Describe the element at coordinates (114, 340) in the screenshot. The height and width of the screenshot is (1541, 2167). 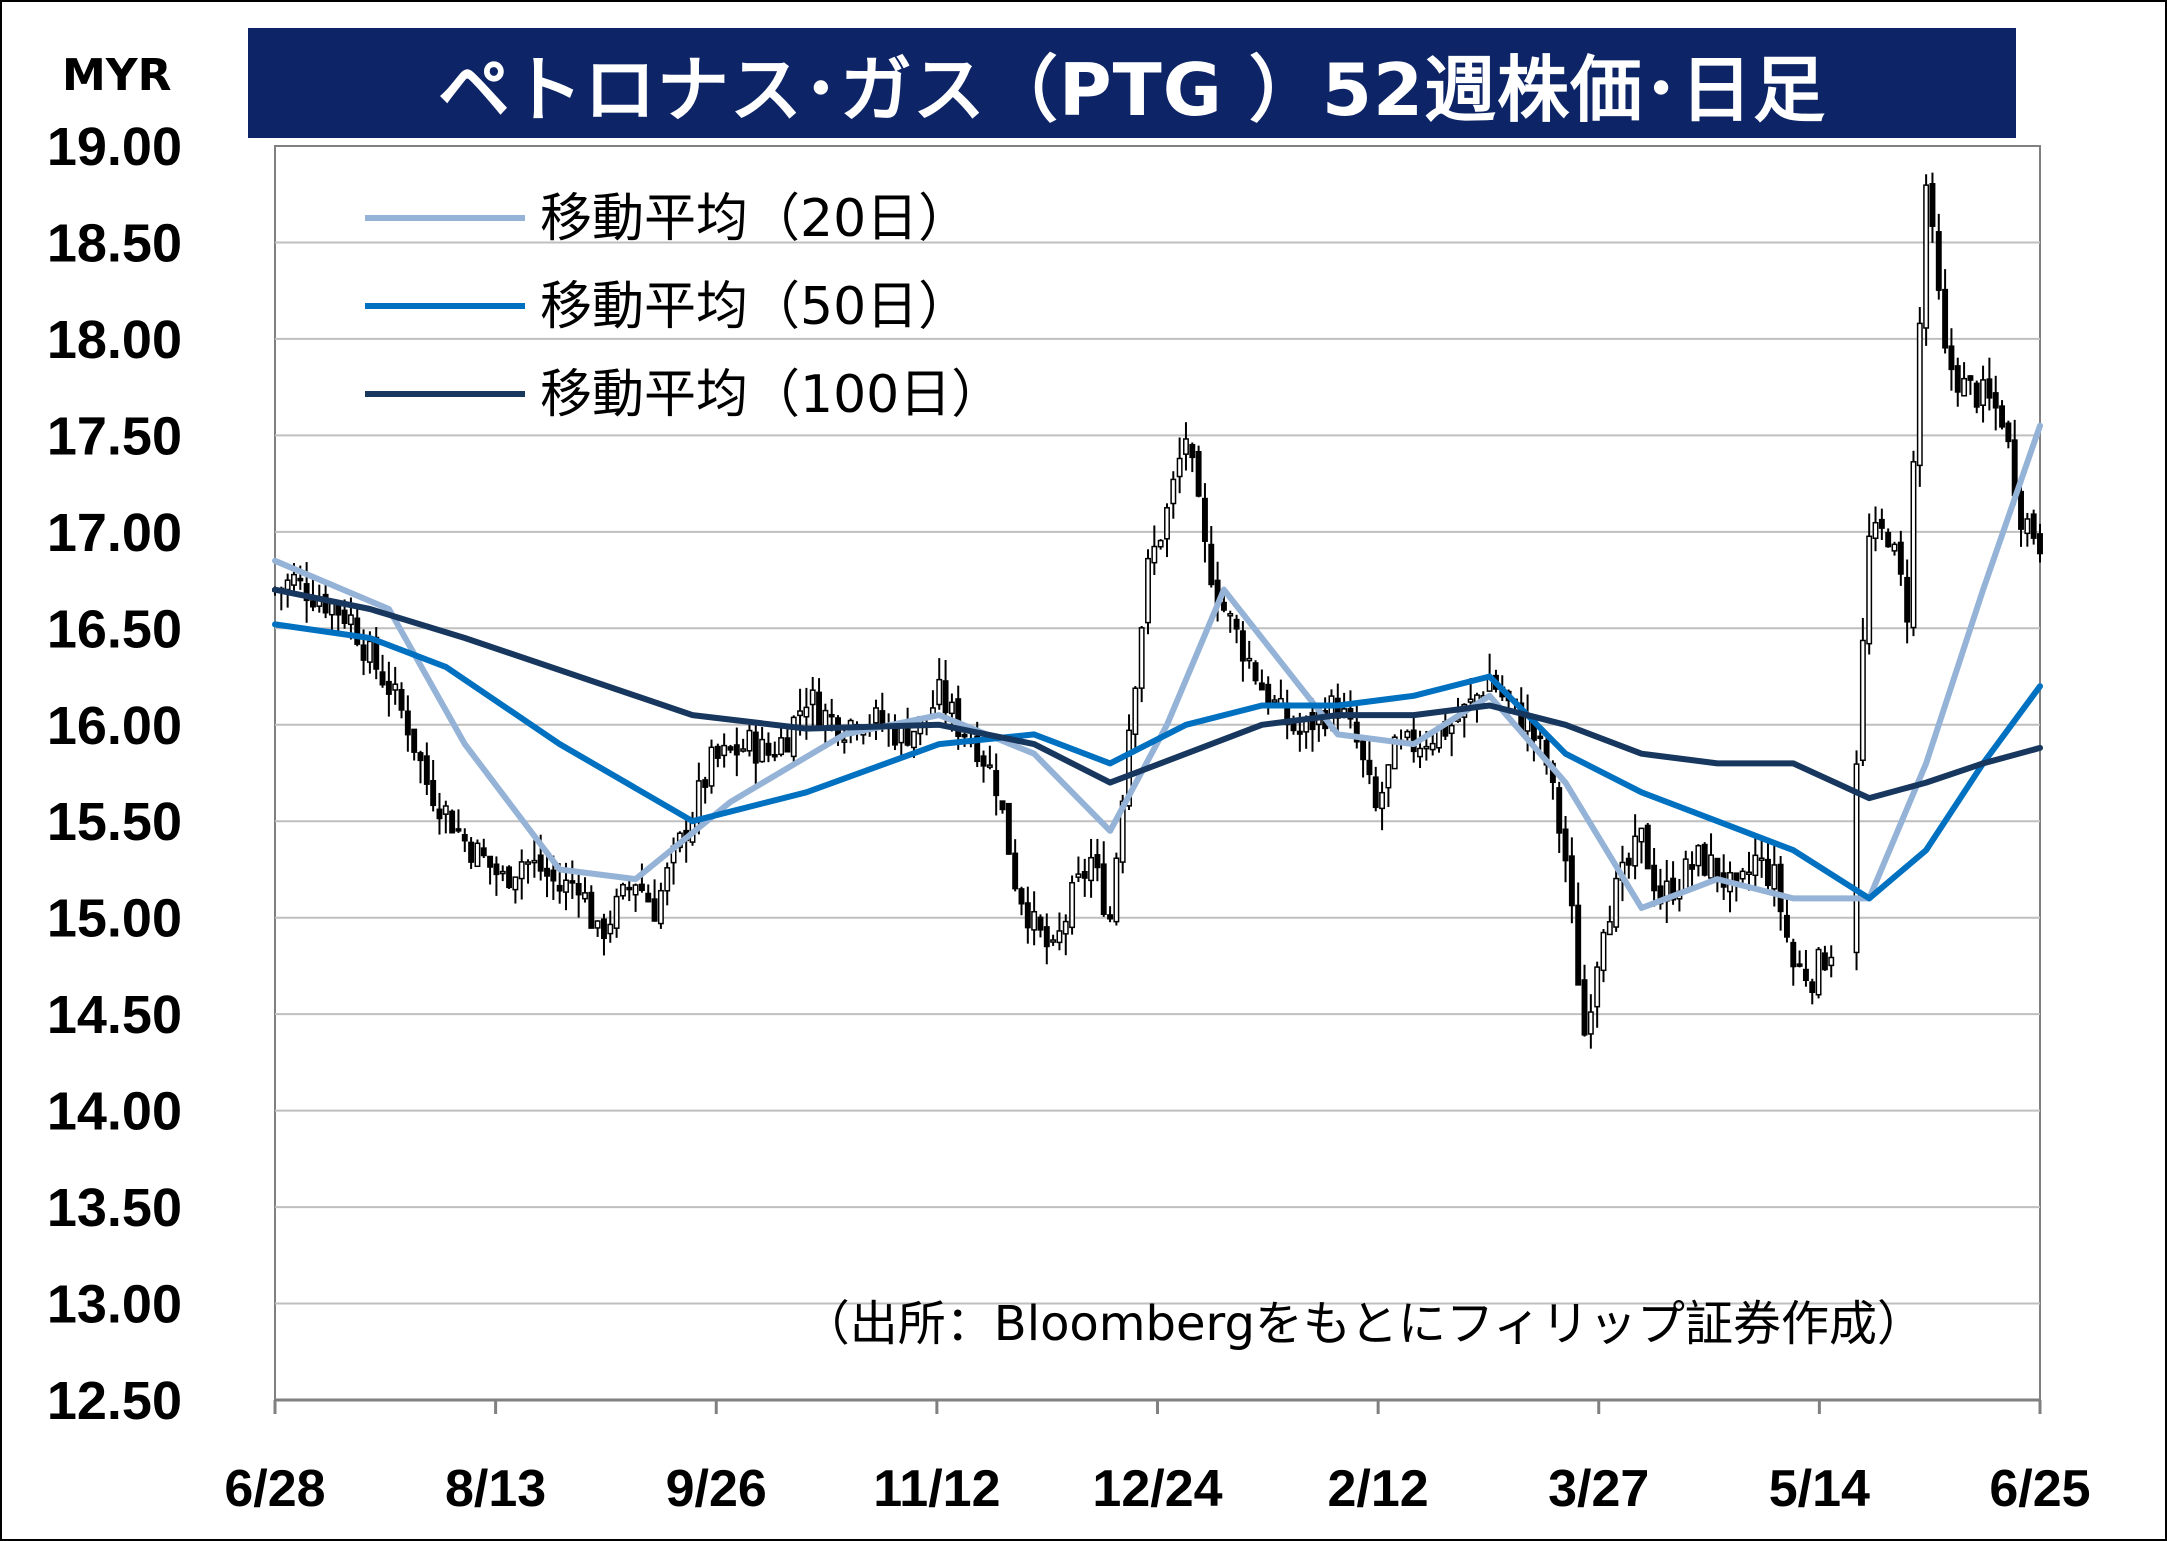
I see `y-tick-label: 18.00` at that location.